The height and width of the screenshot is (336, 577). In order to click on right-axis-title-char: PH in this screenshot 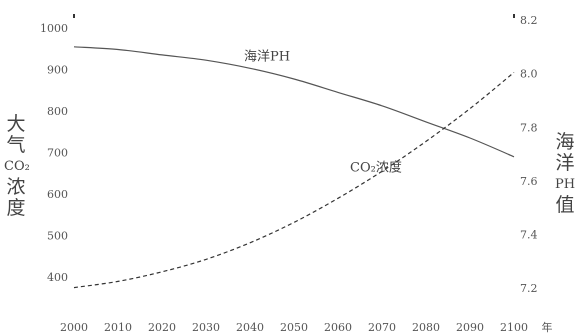, I will do `click(565, 184)`.